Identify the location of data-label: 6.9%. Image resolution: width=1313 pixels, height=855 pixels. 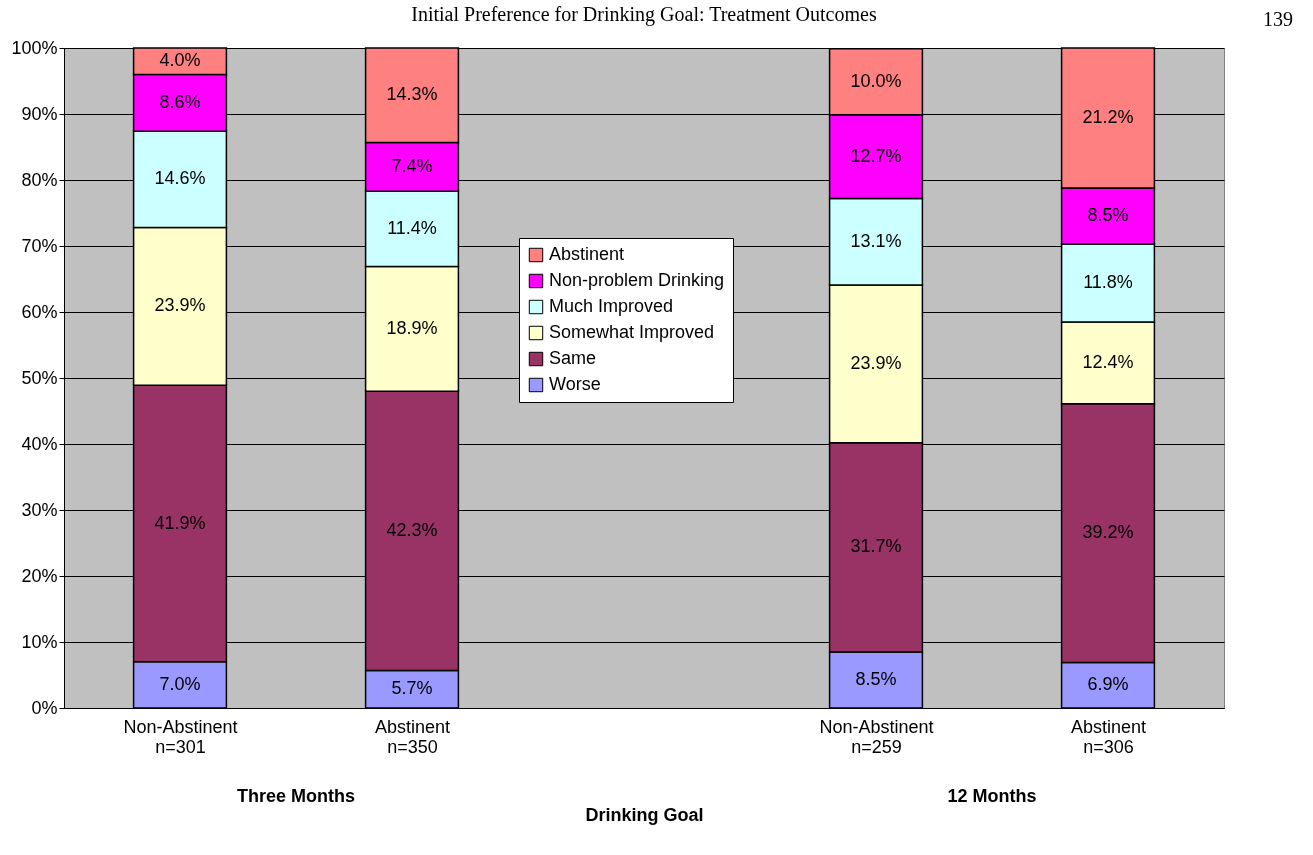
(1108, 684).